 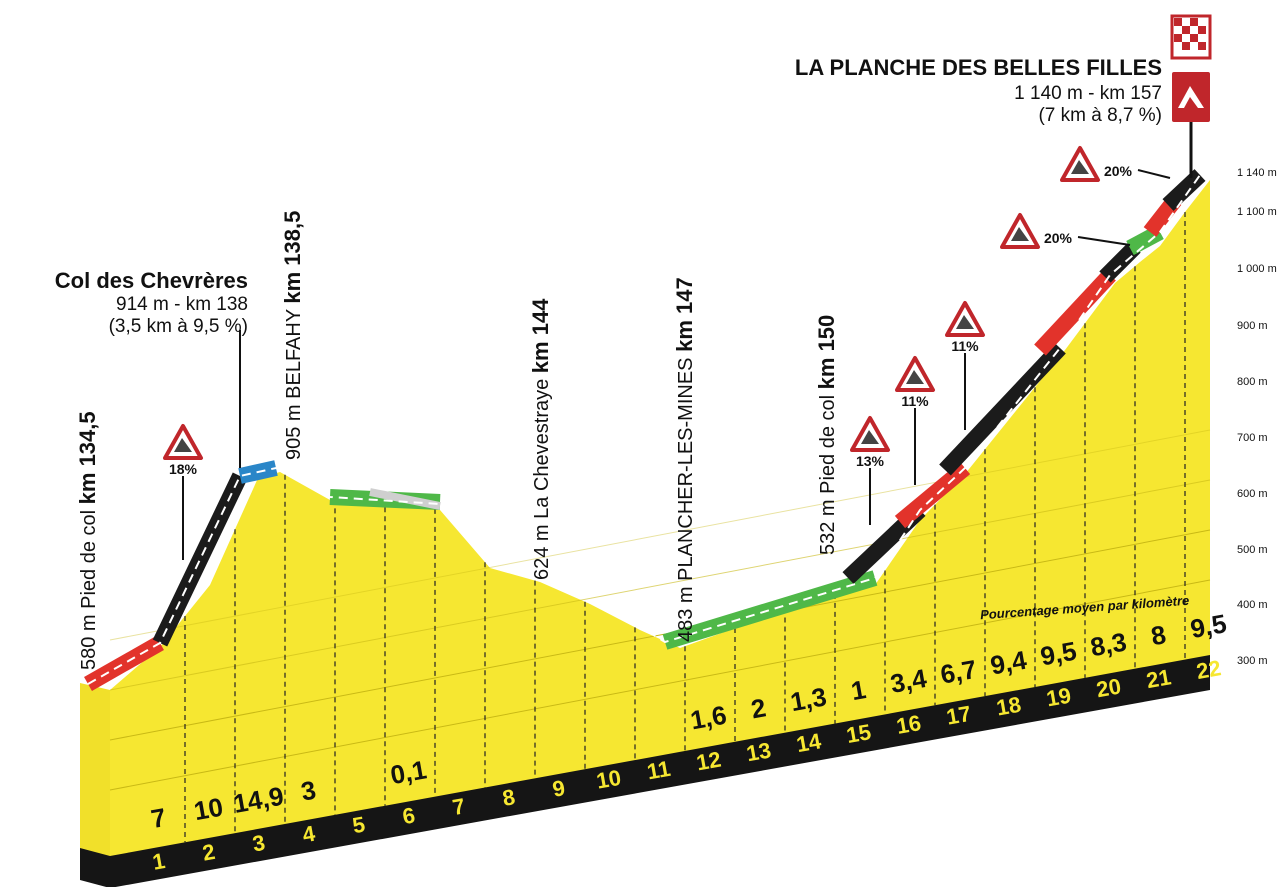 What do you see at coordinates (1158, 635) in the screenshot?
I see `gradient-label: 8` at bounding box center [1158, 635].